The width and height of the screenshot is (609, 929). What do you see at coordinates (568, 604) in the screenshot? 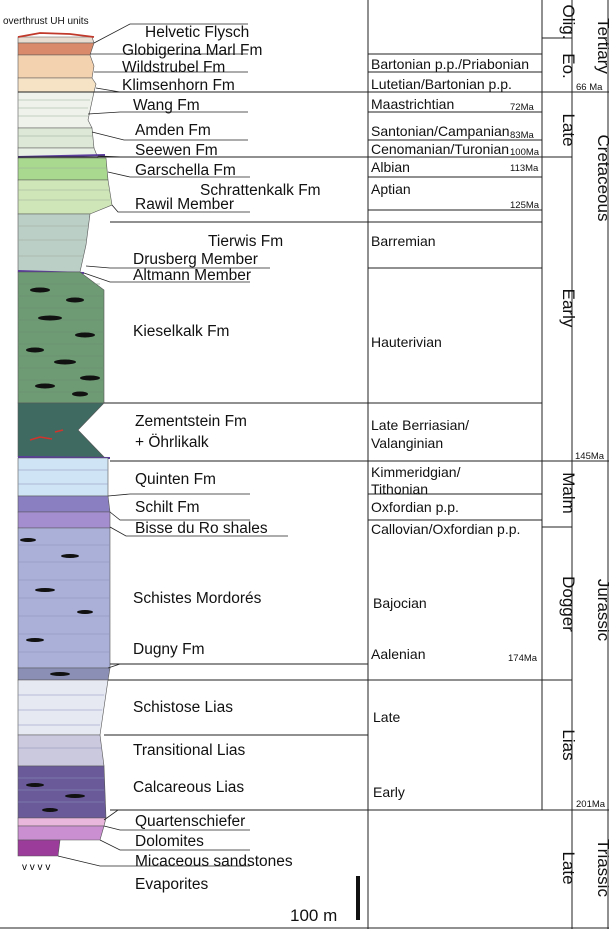
I see `epoch-label: Dogger` at bounding box center [568, 604].